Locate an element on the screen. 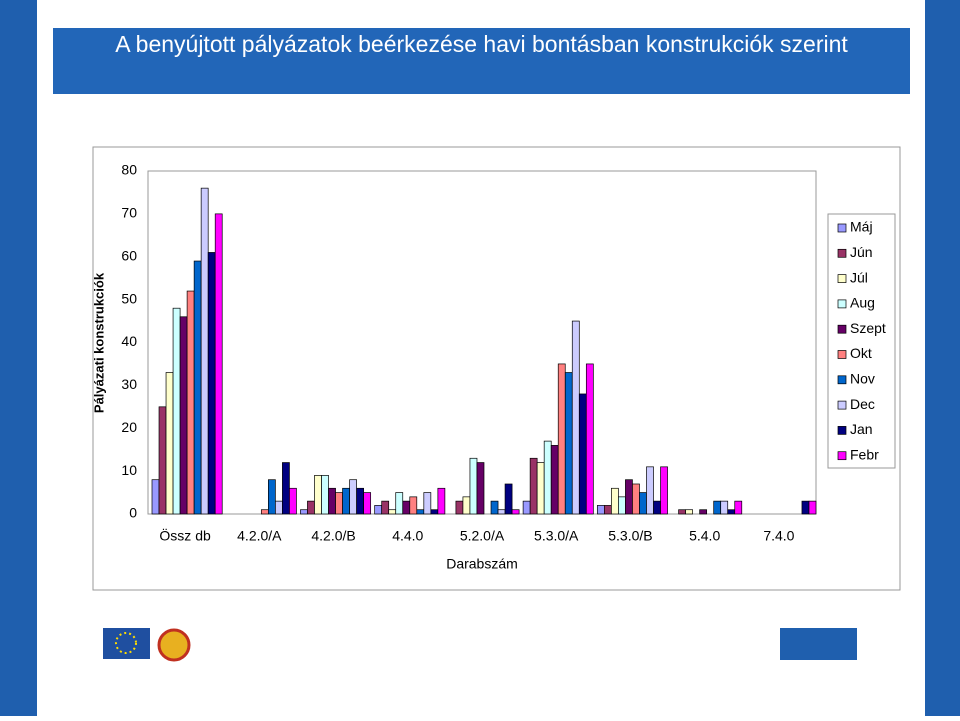 This screenshot has width=960, height=721. legend-label: Szept is located at coordinates (868, 328).